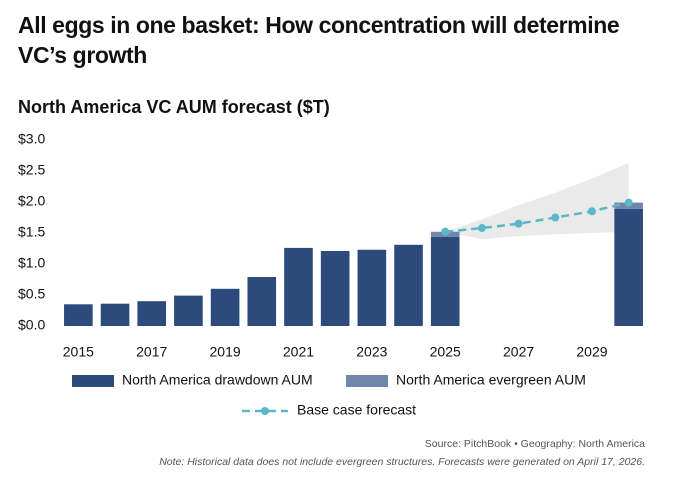 The image size is (680, 477). What do you see at coordinates (371, 352) in the screenshot?
I see `x-tick-label: 2023` at bounding box center [371, 352].